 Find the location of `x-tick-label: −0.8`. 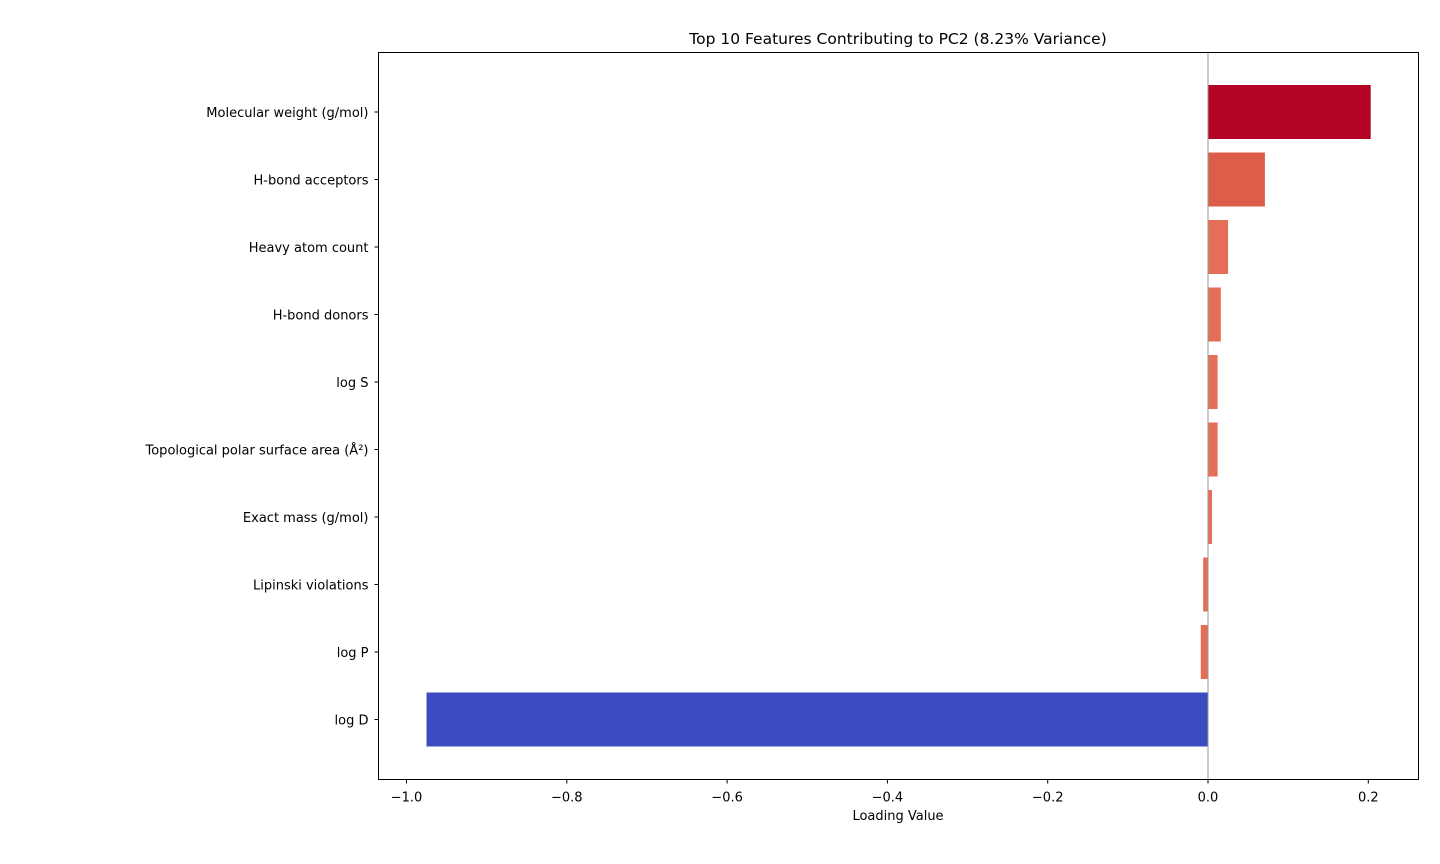

x-tick-label: −0.8 is located at coordinates (567, 798).